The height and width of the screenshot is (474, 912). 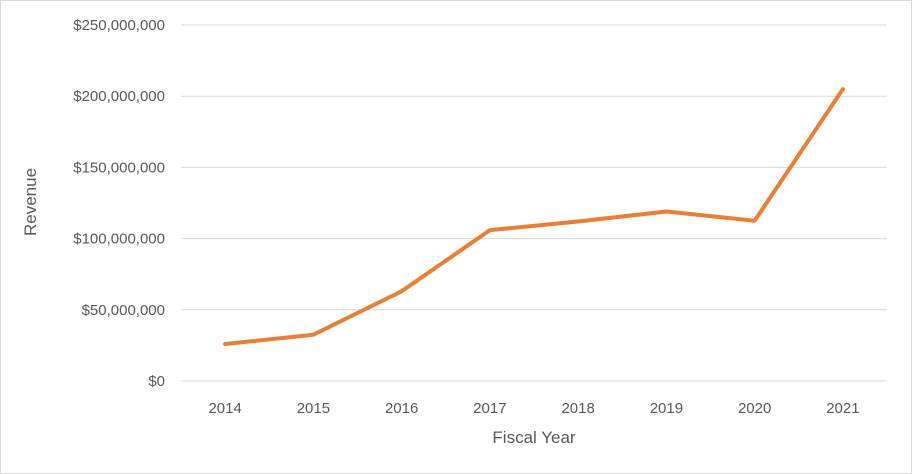 I want to click on x-tick-label: 2020, so click(x=754, y=408).